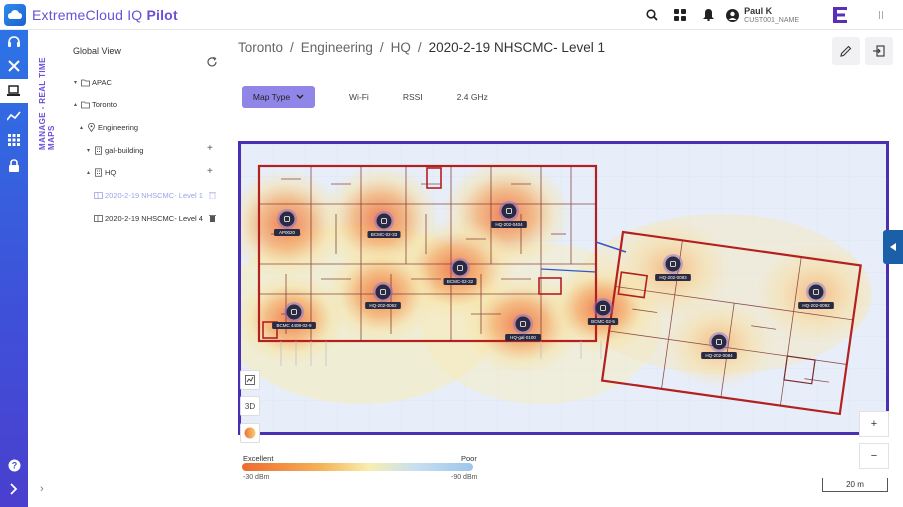 The width and height of the screenshot is (903, 507). I want to click on search-icon, so click(652, 15).